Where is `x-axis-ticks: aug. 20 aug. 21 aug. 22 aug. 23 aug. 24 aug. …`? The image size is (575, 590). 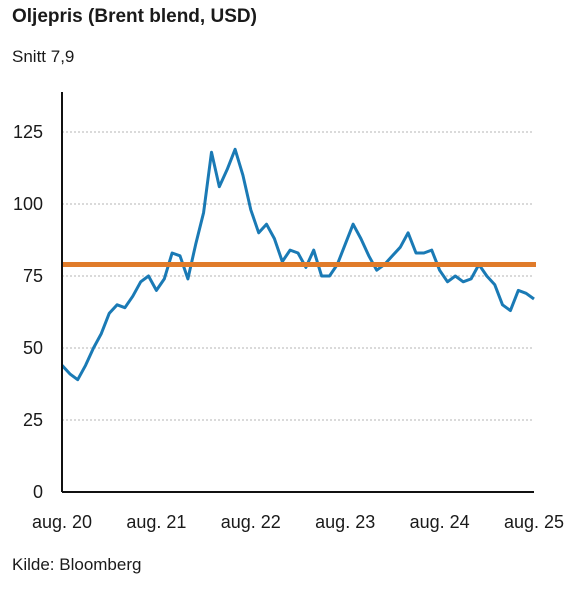 x-axis-ticks: aug. 20 aug. 21 aug. 22 aug. 23 aug. 24 aug. … is located at coordinates (298, 522).